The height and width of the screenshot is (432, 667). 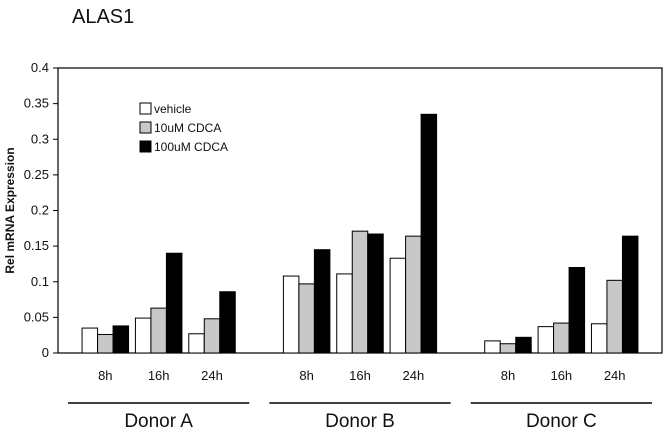 What do you see at coordinates (40, 67) in the screenshot?
I see `y-tick-label: 0.4` at bounding box center [40, 67].